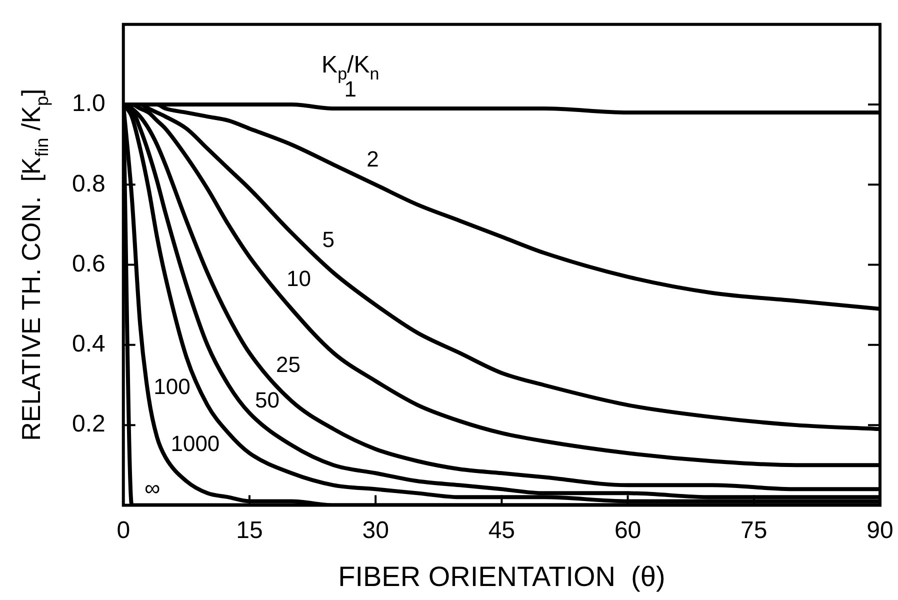 This screenshot has width=898, height=600. I want to click on x-axis-title: FIBER ORIENTATION (θ), so click(502, 576).